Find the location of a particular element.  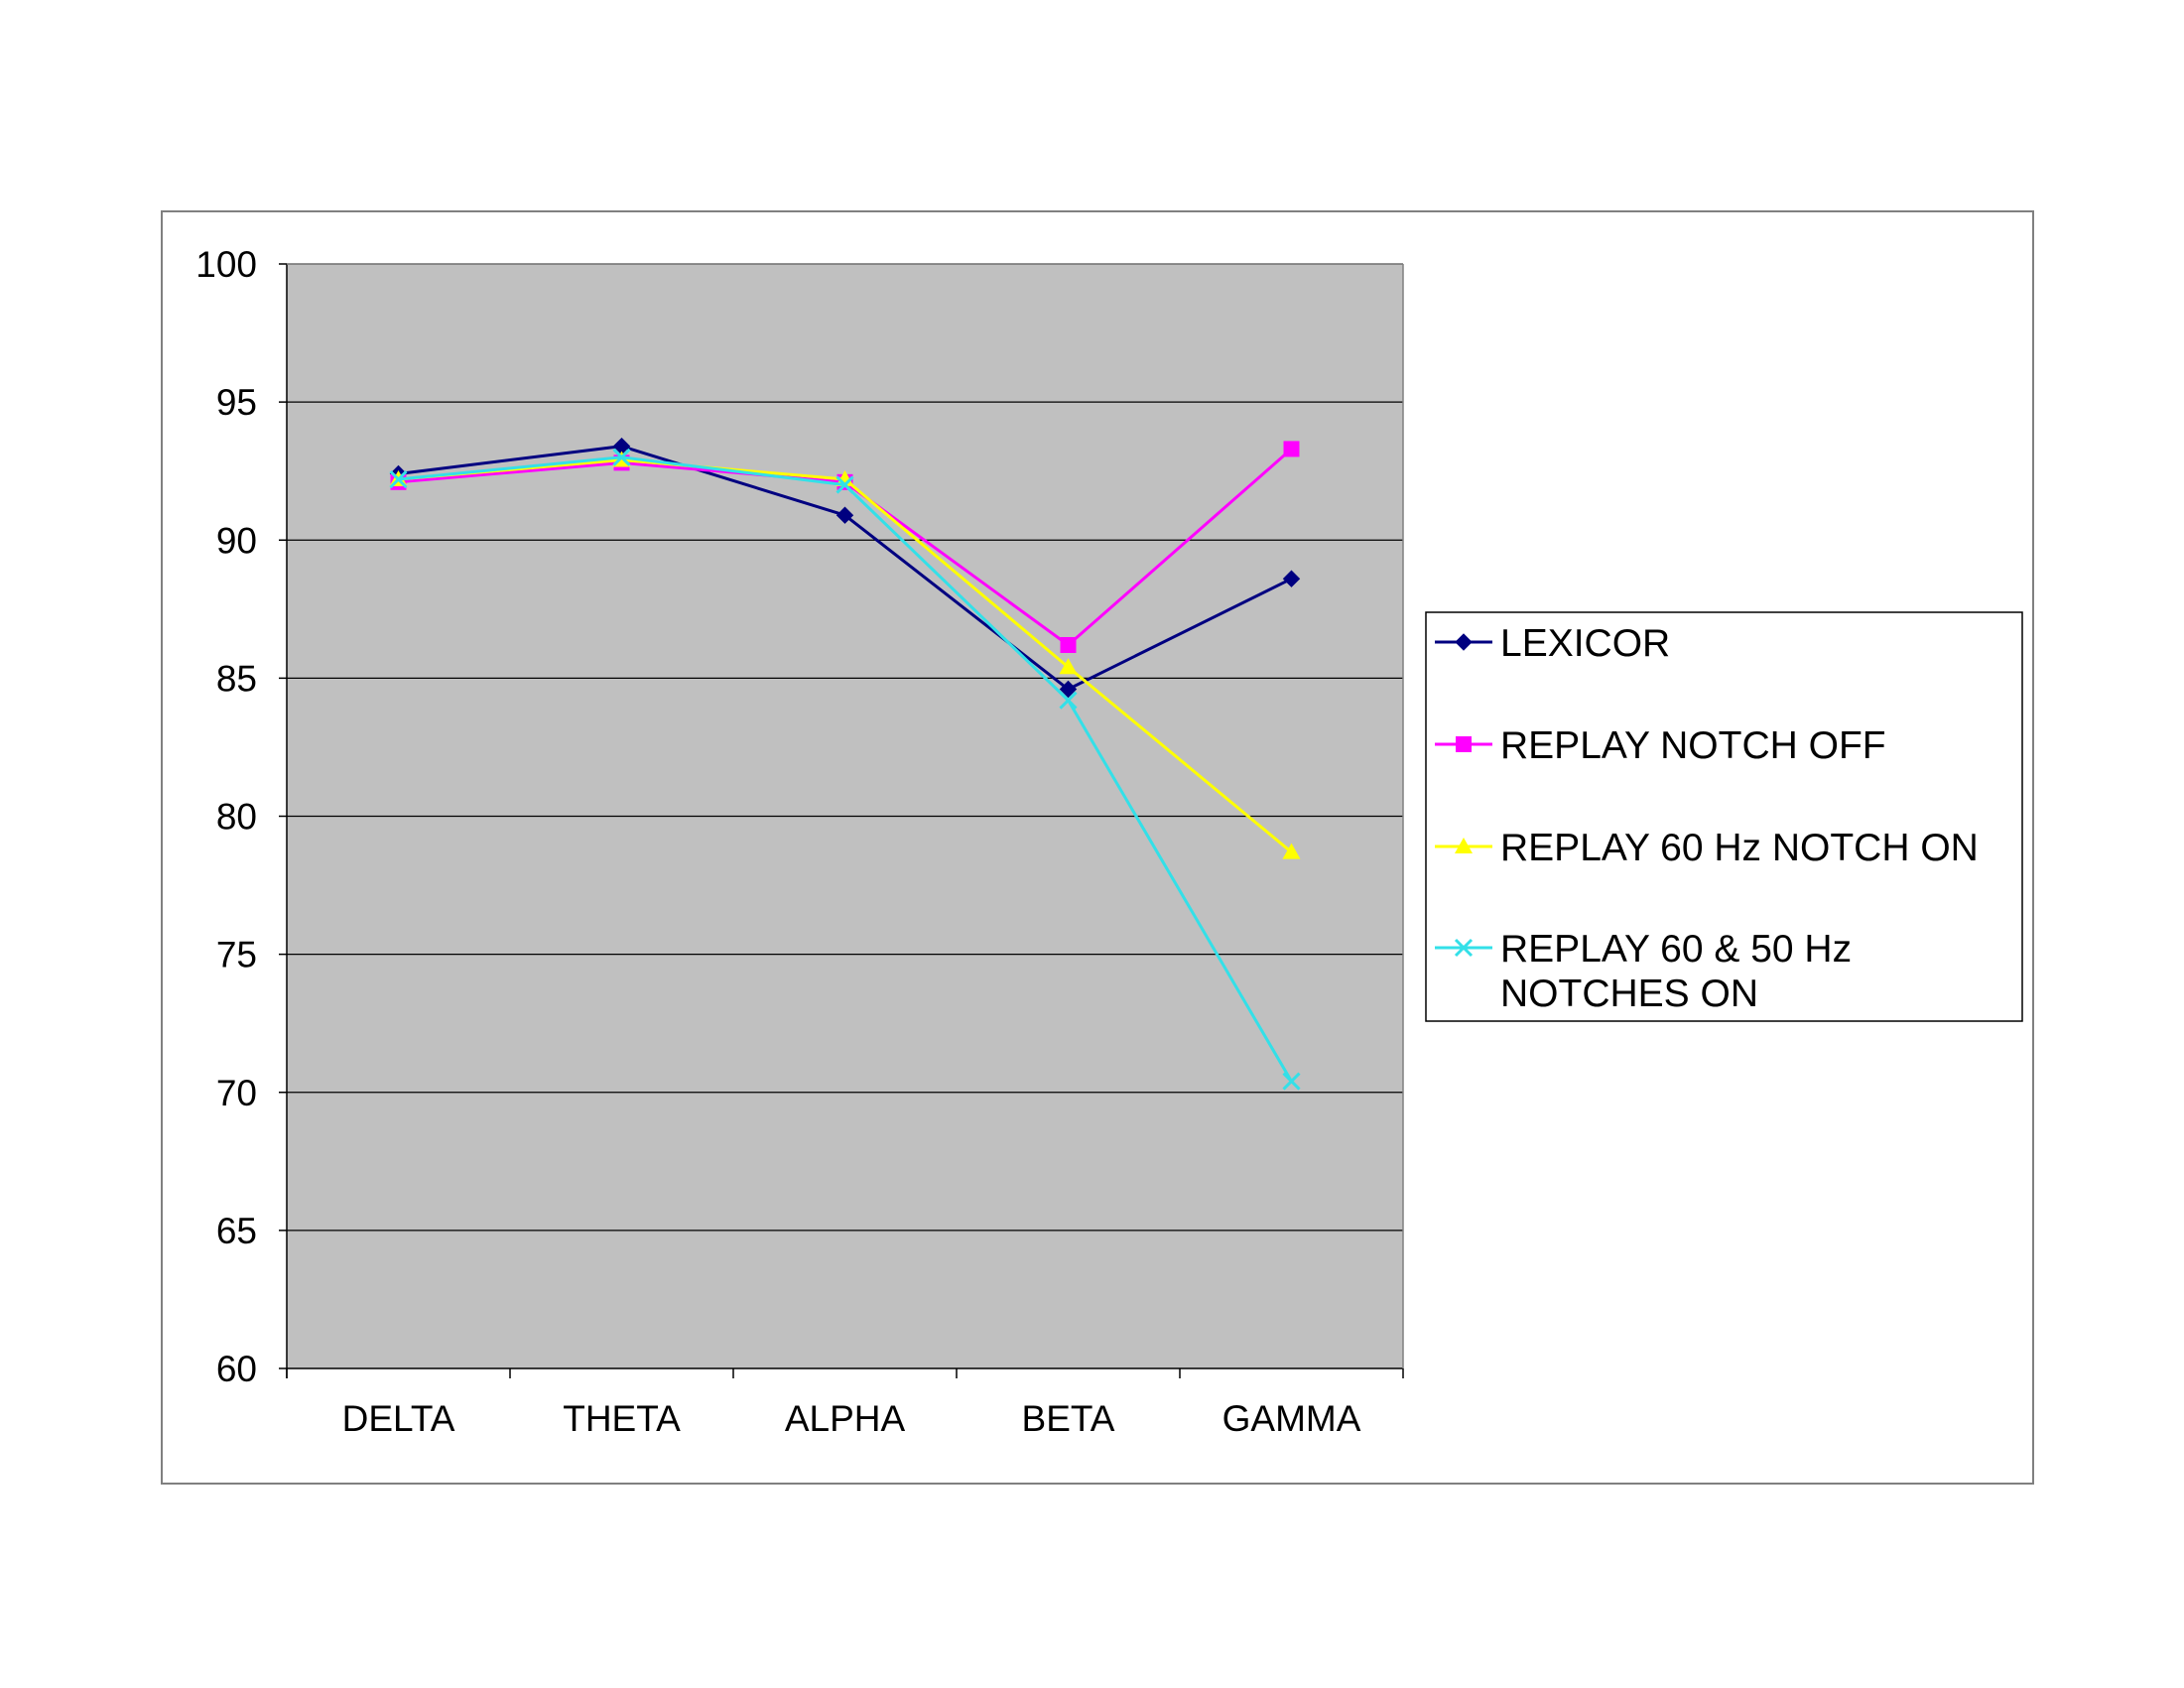

legend-label-line: REPLAY 60 & 50 Hz is located at coordinates (1676, 949).